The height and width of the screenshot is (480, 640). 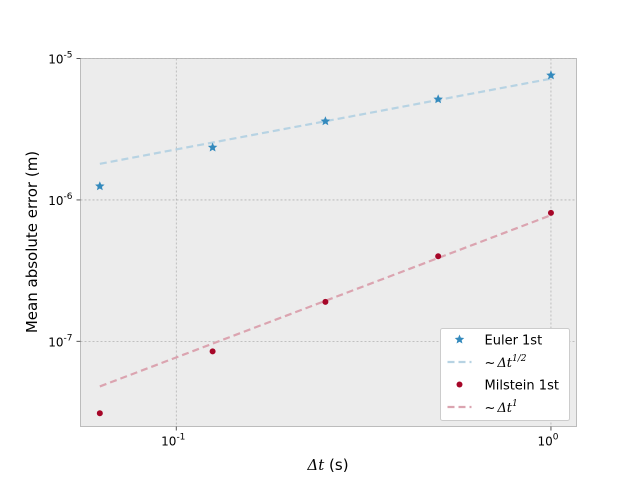 What do you see at coordinates (327, 465) in the screenshot?
I see `x-axis-label: Δt (s)` at bounding box center [327, 465].